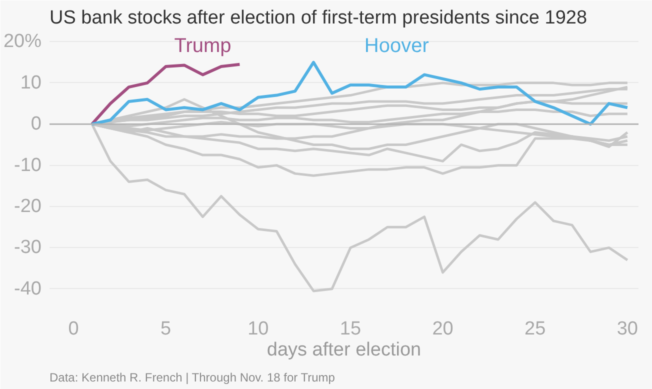 The width and height of the screenshot is (652, 389). I want to click on y-tick-label: -30, so click(28, 247).